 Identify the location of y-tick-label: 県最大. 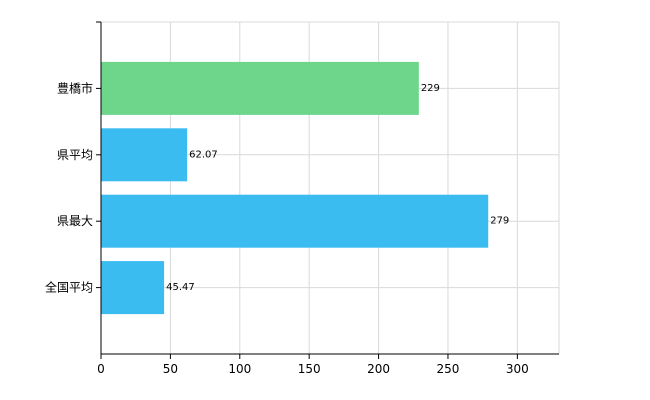
(75, 221).